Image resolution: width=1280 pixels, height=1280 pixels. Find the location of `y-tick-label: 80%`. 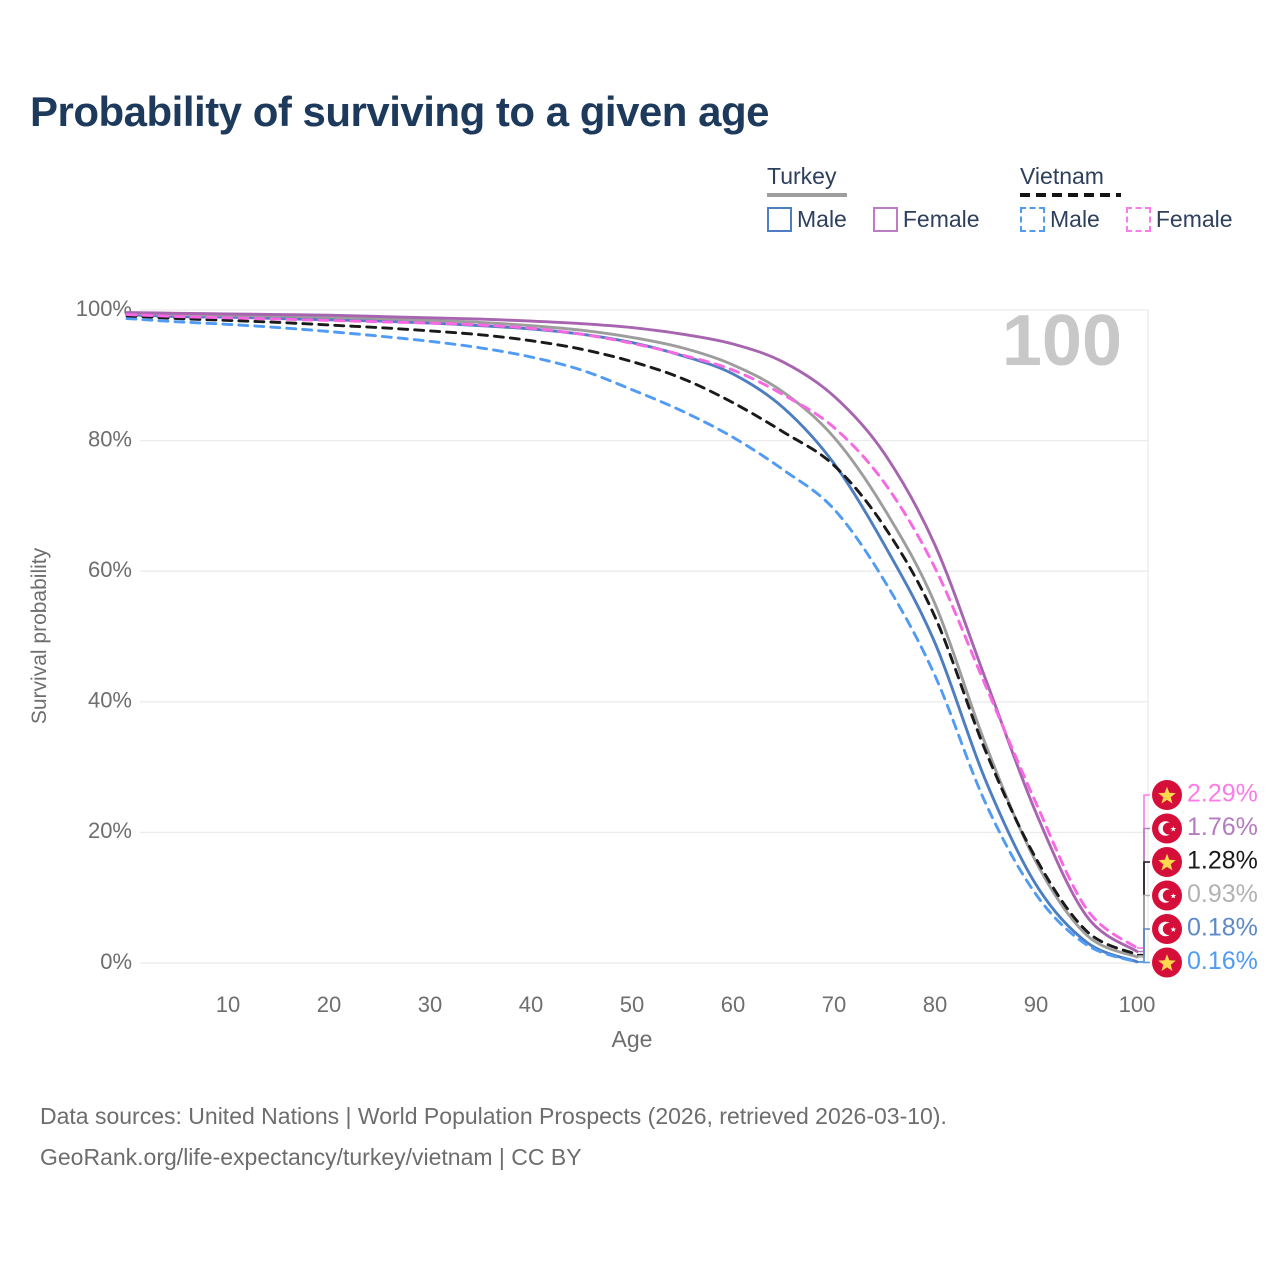

y-tick-label: 80% is located at coordinates (110, 438).